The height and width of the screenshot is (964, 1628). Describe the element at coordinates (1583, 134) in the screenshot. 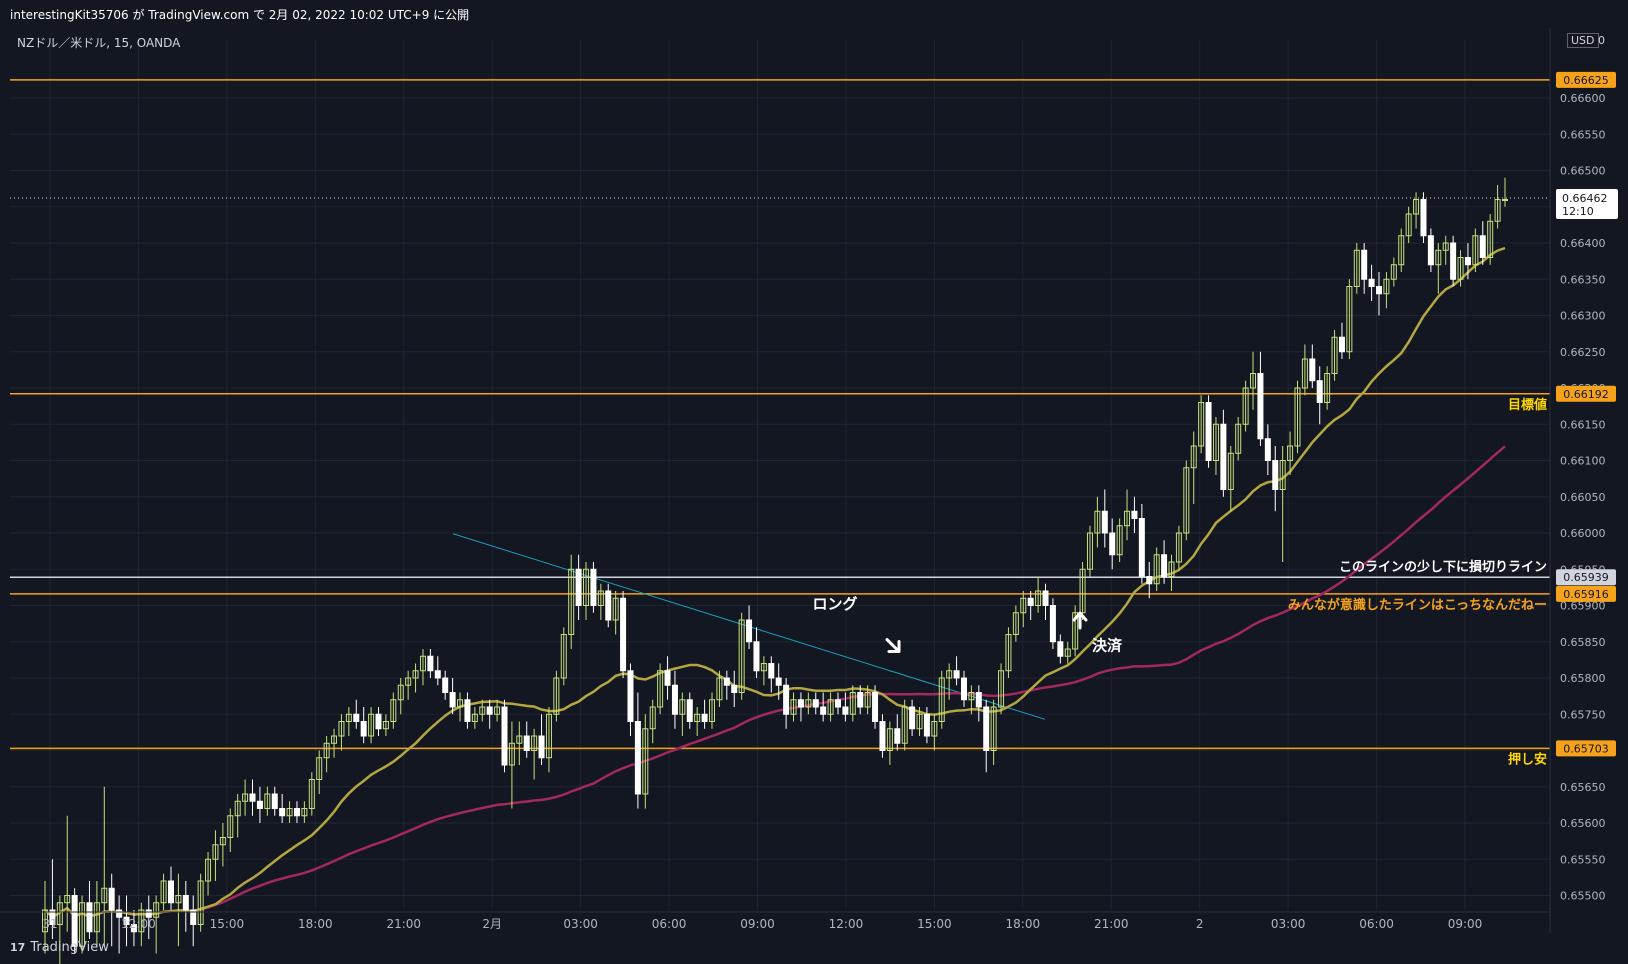

I see `price-tick-label: 0.66550` at that location.